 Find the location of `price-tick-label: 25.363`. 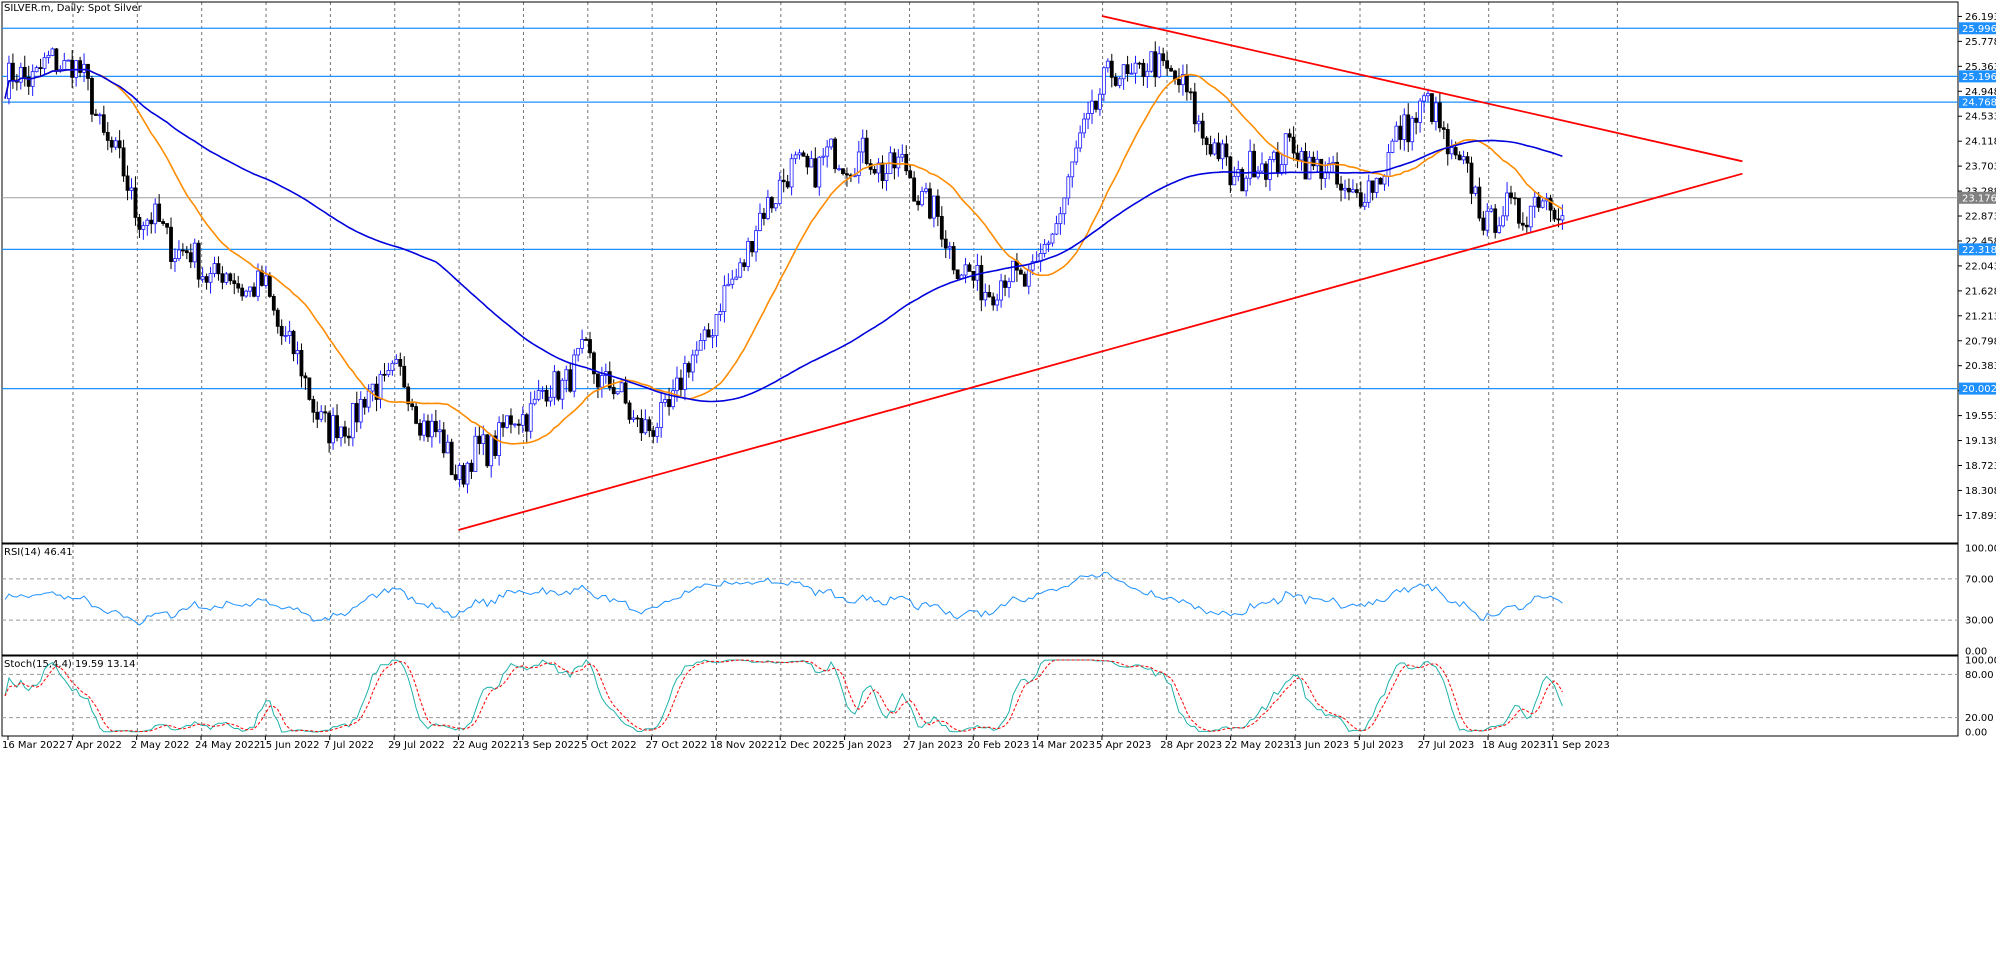

price-tick-label: 25.363 is located at coordinates (1980, 67).